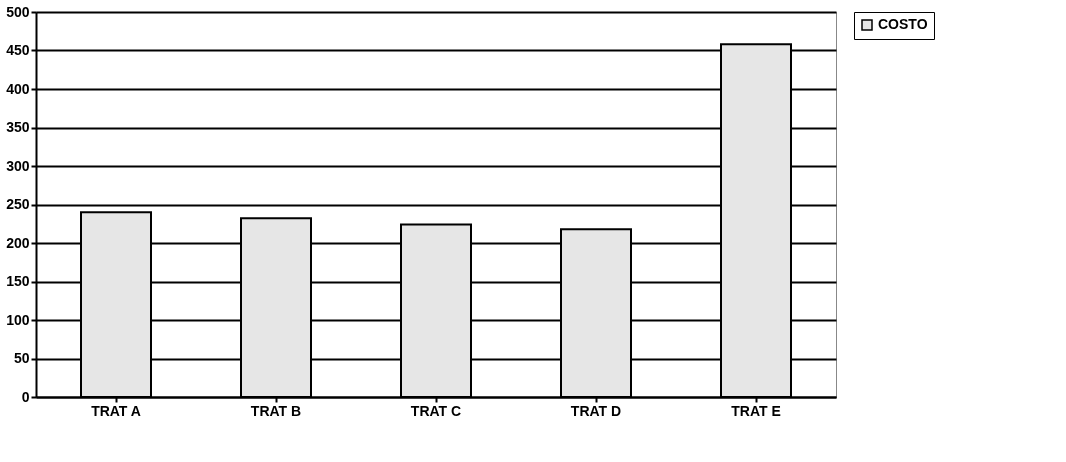 This screenshot has width=1066, height=462. What do you see at coordinates (903, 24) in the screenshot?
I see `legend-label: COSTO` at bounding box center [903, 24].